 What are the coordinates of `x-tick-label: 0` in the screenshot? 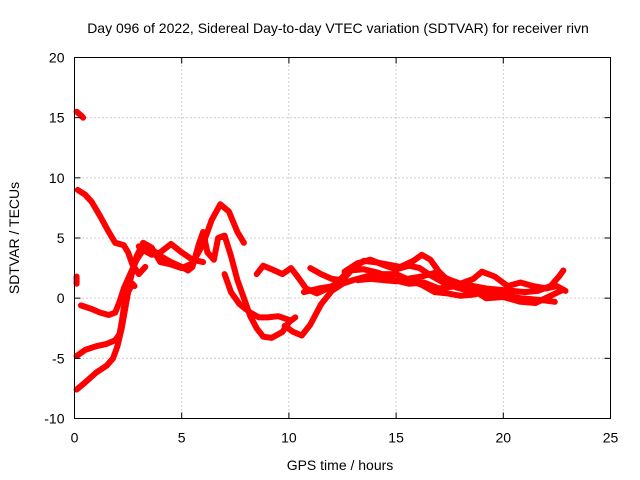 It's located at (75, 438).